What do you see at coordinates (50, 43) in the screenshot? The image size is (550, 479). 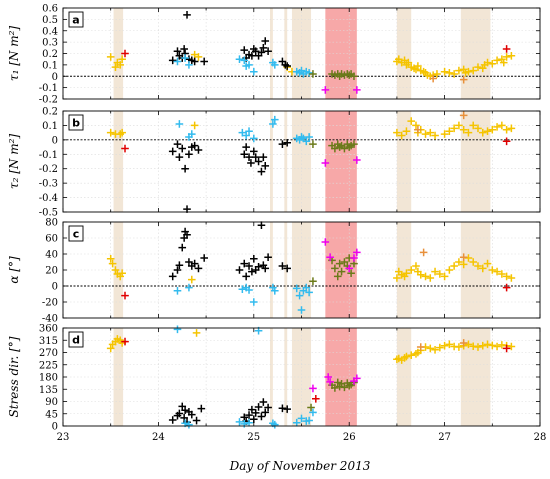 I see `y-tick-label: 0.3` at bounding box center [50, 43].